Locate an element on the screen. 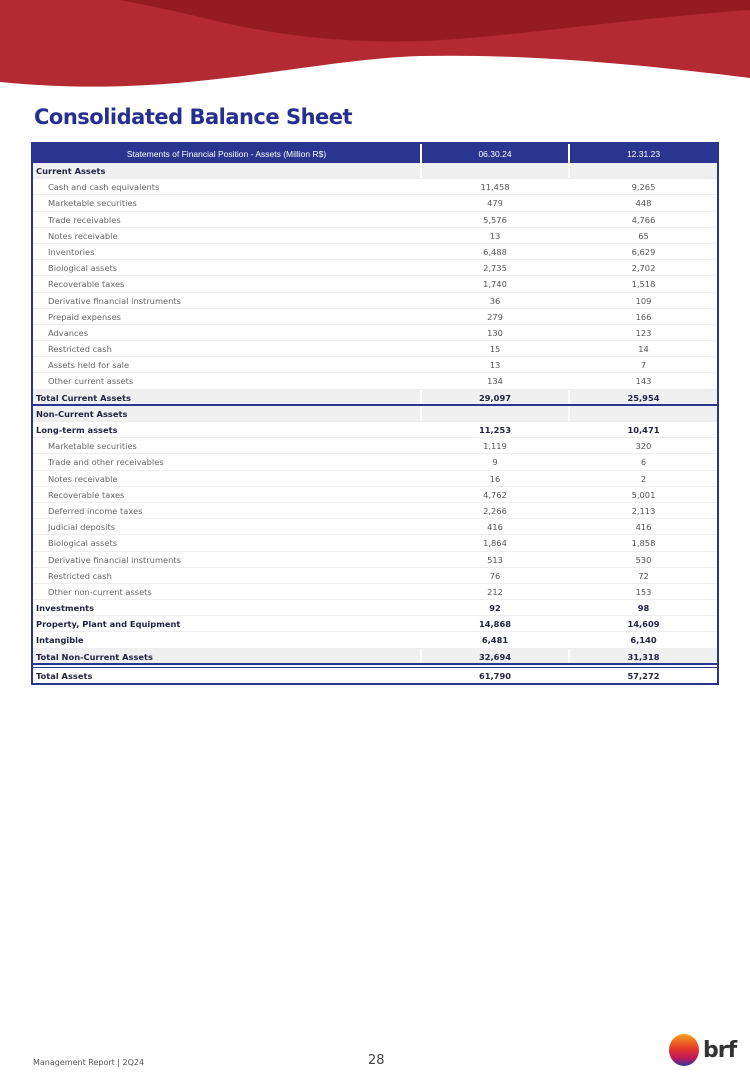 The image size is (750, 1083). table-row: Marketable securities 479 448 is located at coordinates (375, 203).